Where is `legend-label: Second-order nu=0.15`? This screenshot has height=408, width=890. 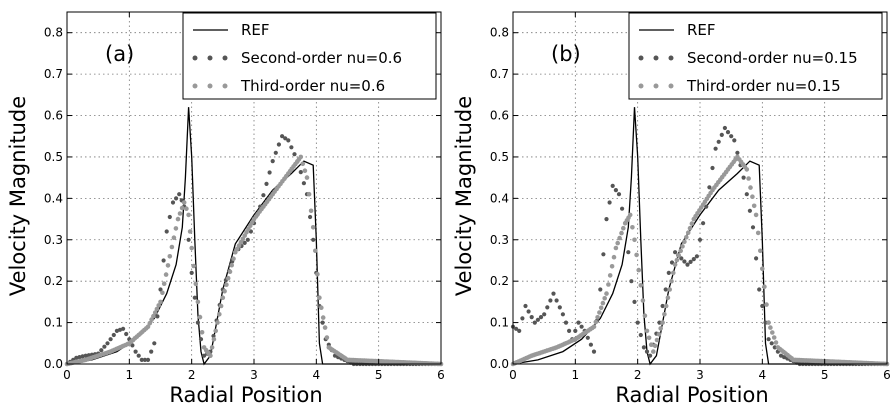
legend-label: Second-order nu=0.15 is located at coordinates (772, 58).